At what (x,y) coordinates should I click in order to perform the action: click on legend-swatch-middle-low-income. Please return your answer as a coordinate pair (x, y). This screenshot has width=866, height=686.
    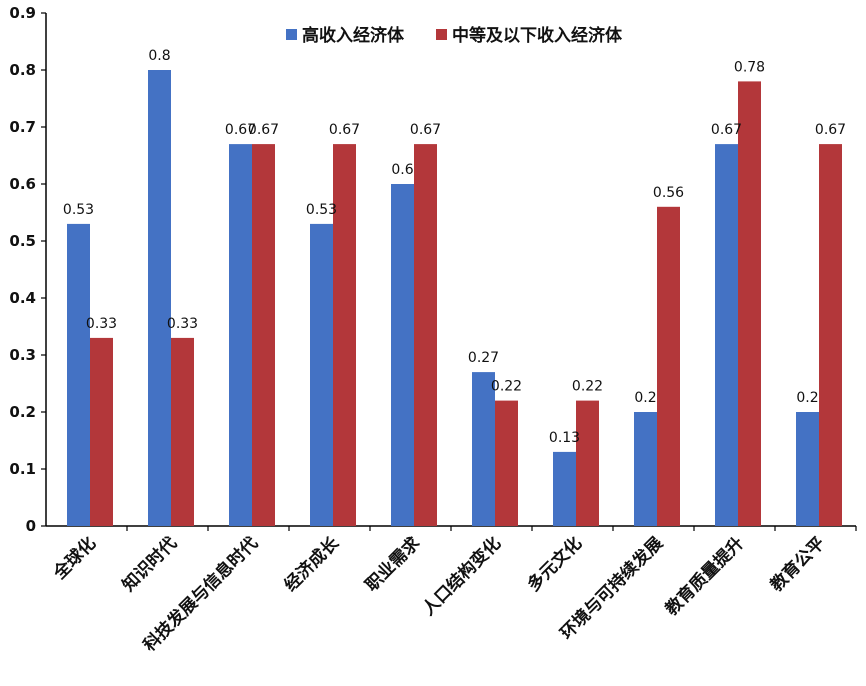
    Looking at the image, I should click on (441, 34).